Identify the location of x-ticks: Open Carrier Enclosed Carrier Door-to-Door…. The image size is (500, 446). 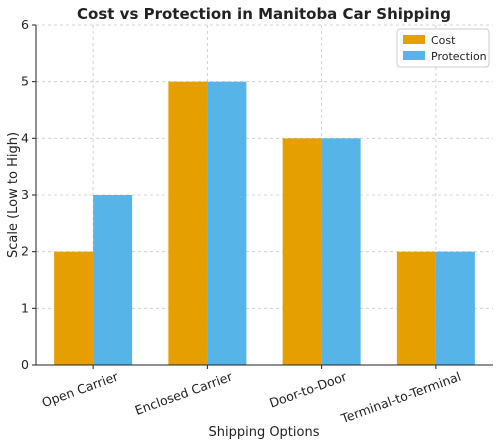
(251, 395).